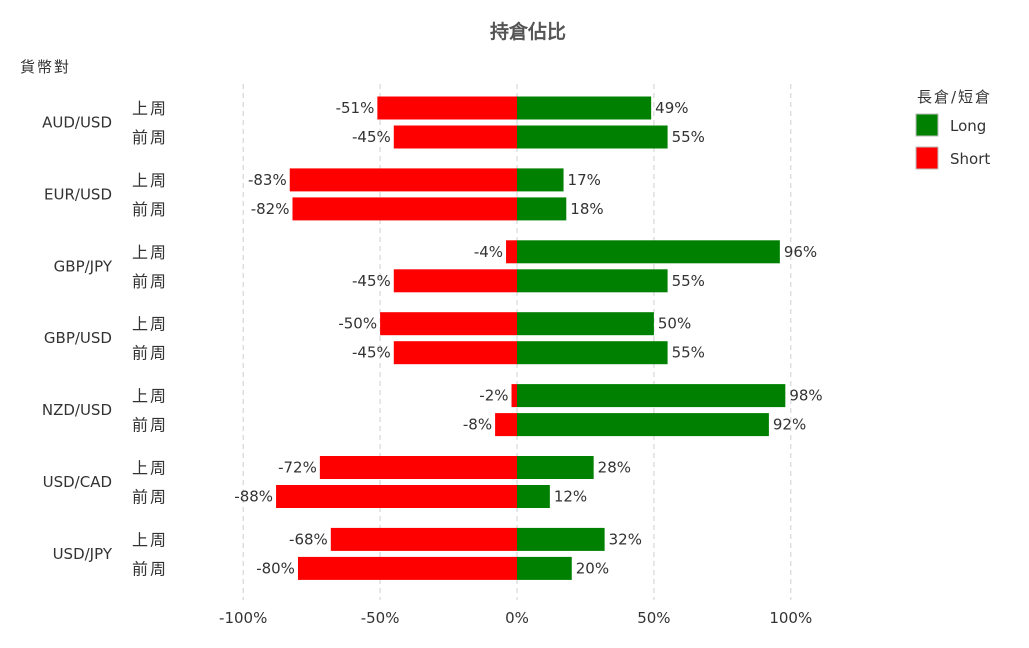 The height and width of the screenshot is (648, 1029). I want to click on short-value-label: -50%, so click(357, 324).